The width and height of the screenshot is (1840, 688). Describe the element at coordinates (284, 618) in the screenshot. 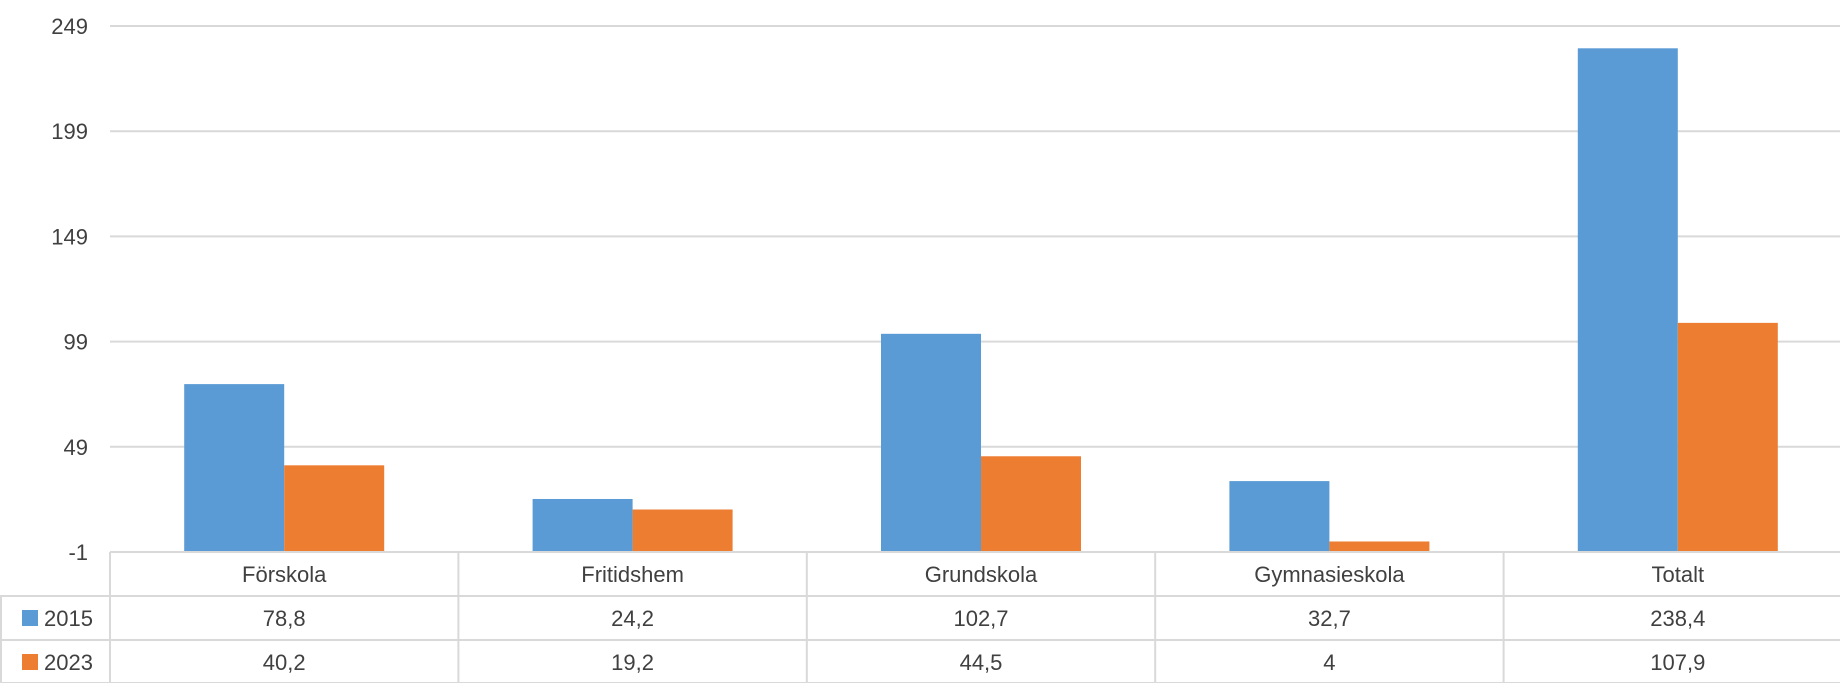

I see `data-label: 78,8` at that location.